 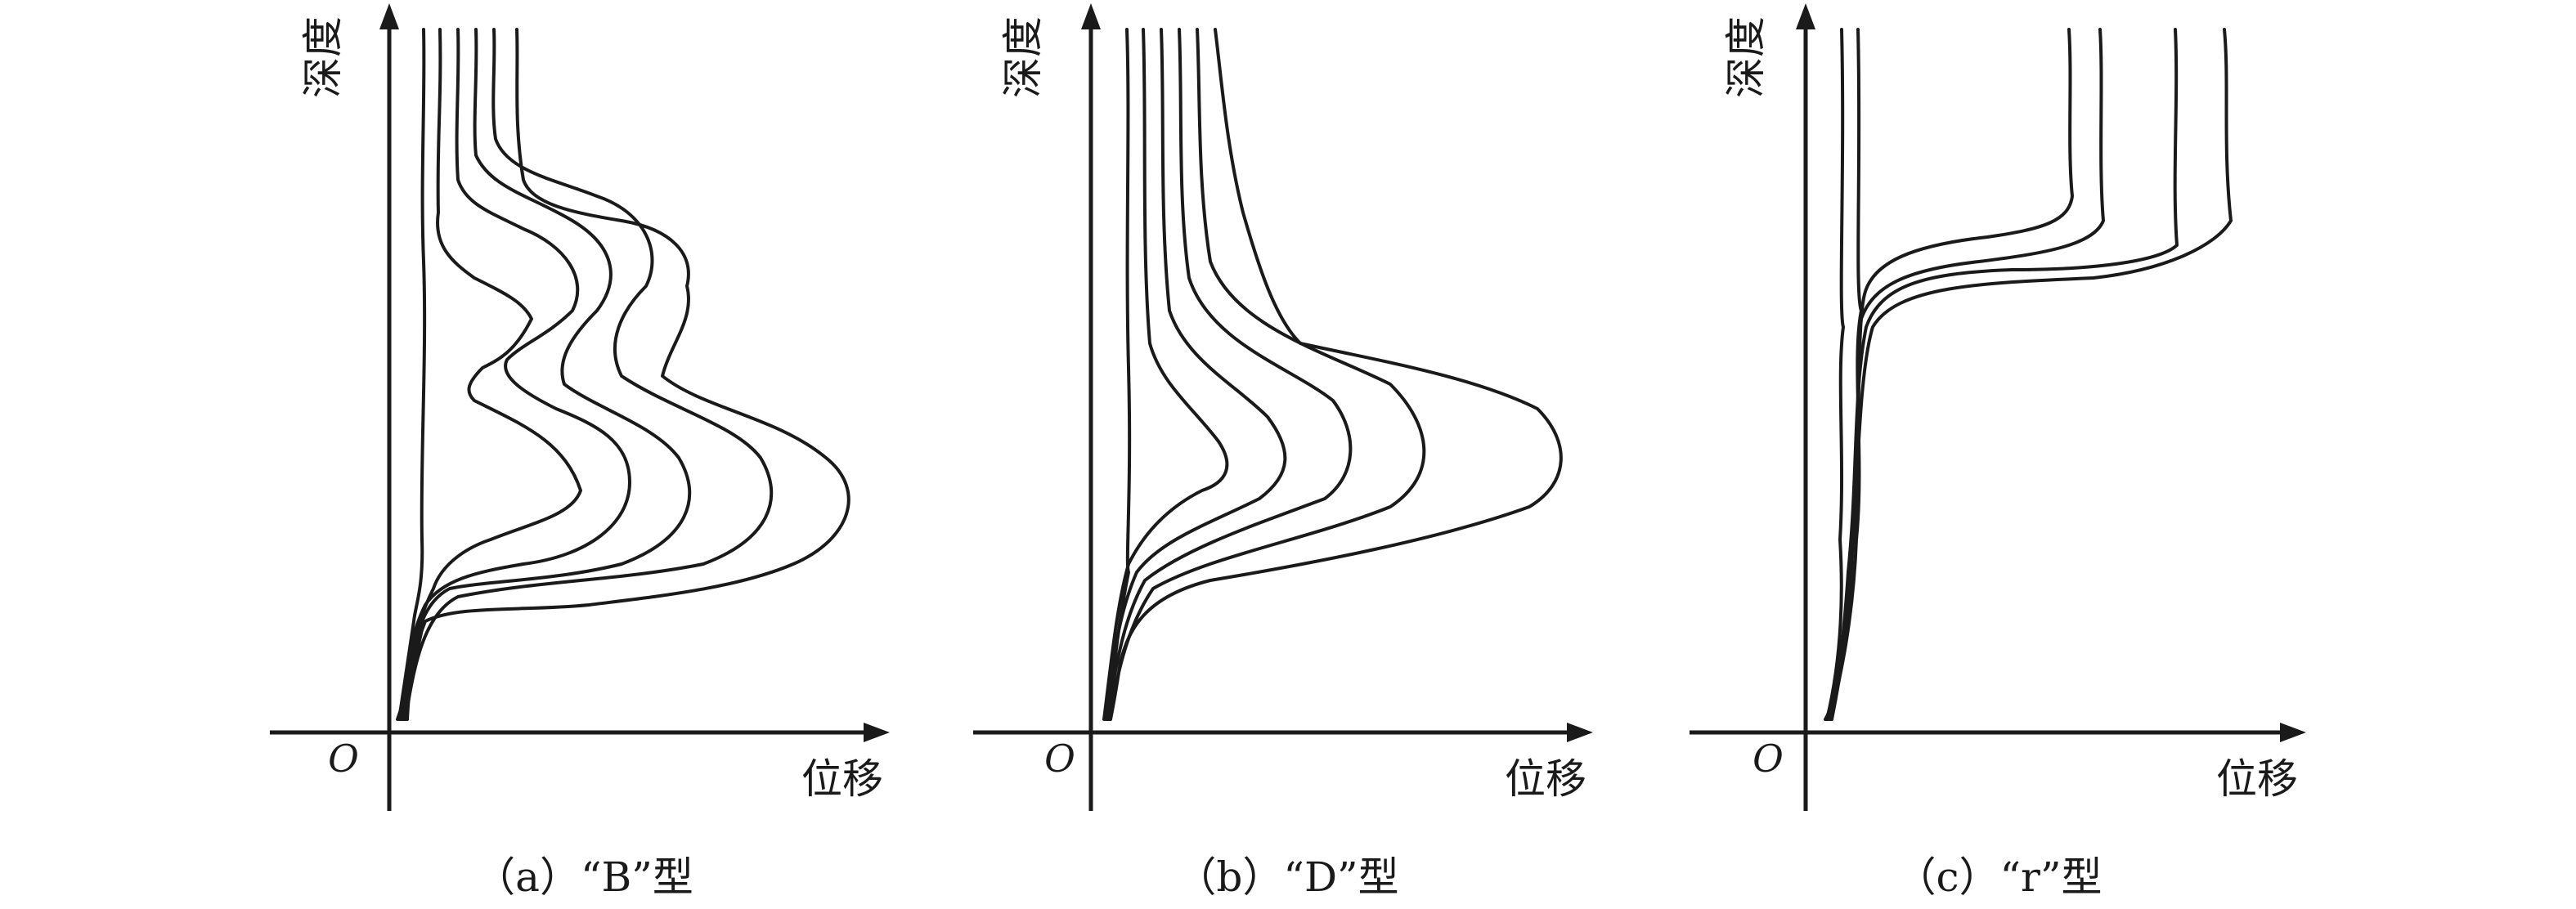 What do you see at coordinates (1805, 16) in the screenshot?
I see `panel-c-y-arrow` at bounding box center [1805, 16].